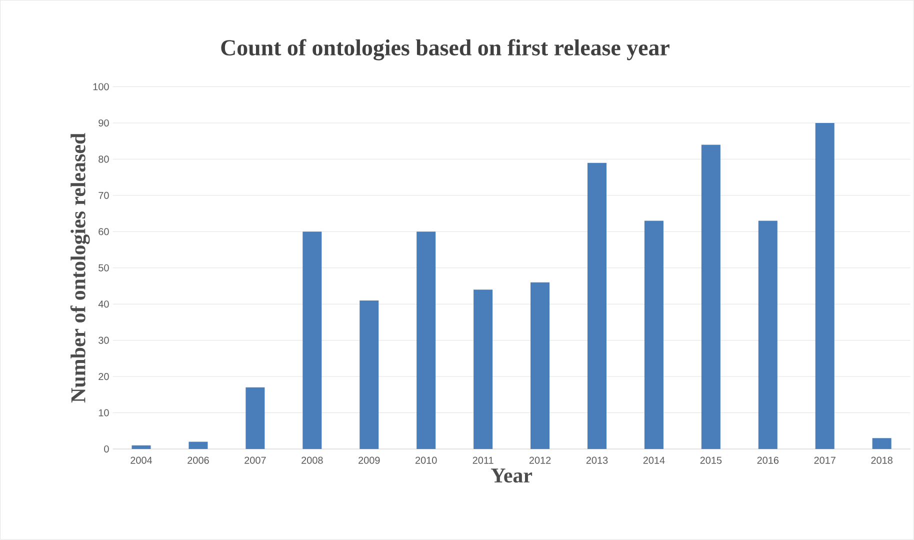 The height and width of the screenshot is (540, 914). What do you see at coordinates (445, 49) in the screenshot?
I see `chart-title: Count of ontologies based on first release year` at bounding box center [445, 49].